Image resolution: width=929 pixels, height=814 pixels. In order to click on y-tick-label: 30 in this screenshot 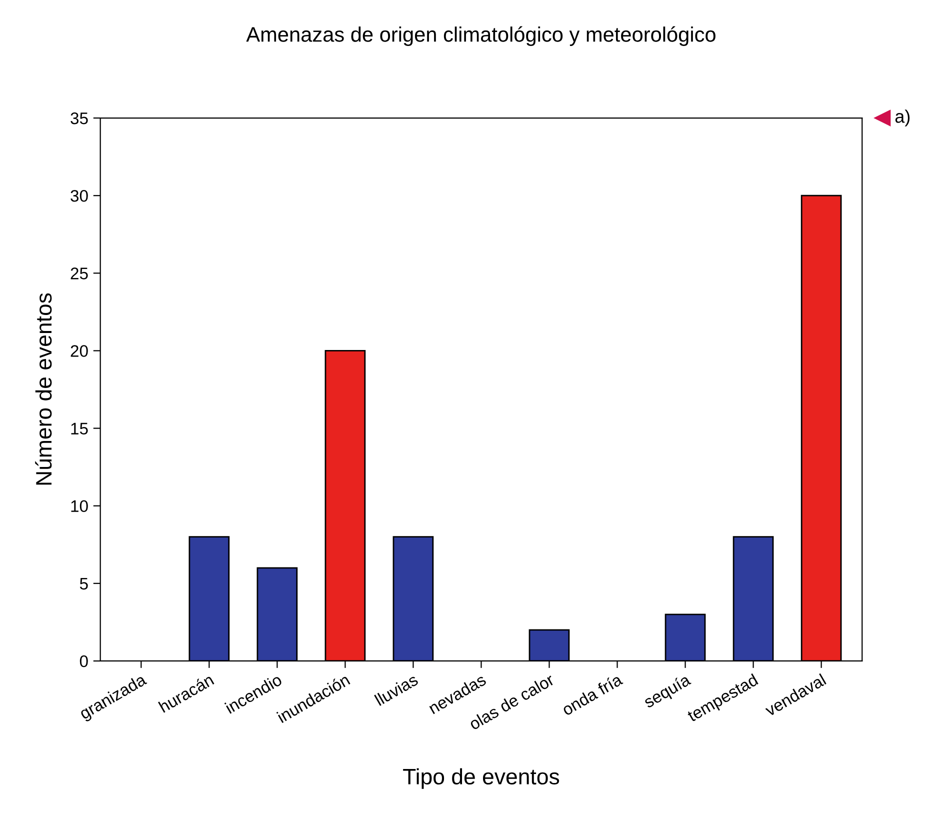, I will do `click(79, 196)`.